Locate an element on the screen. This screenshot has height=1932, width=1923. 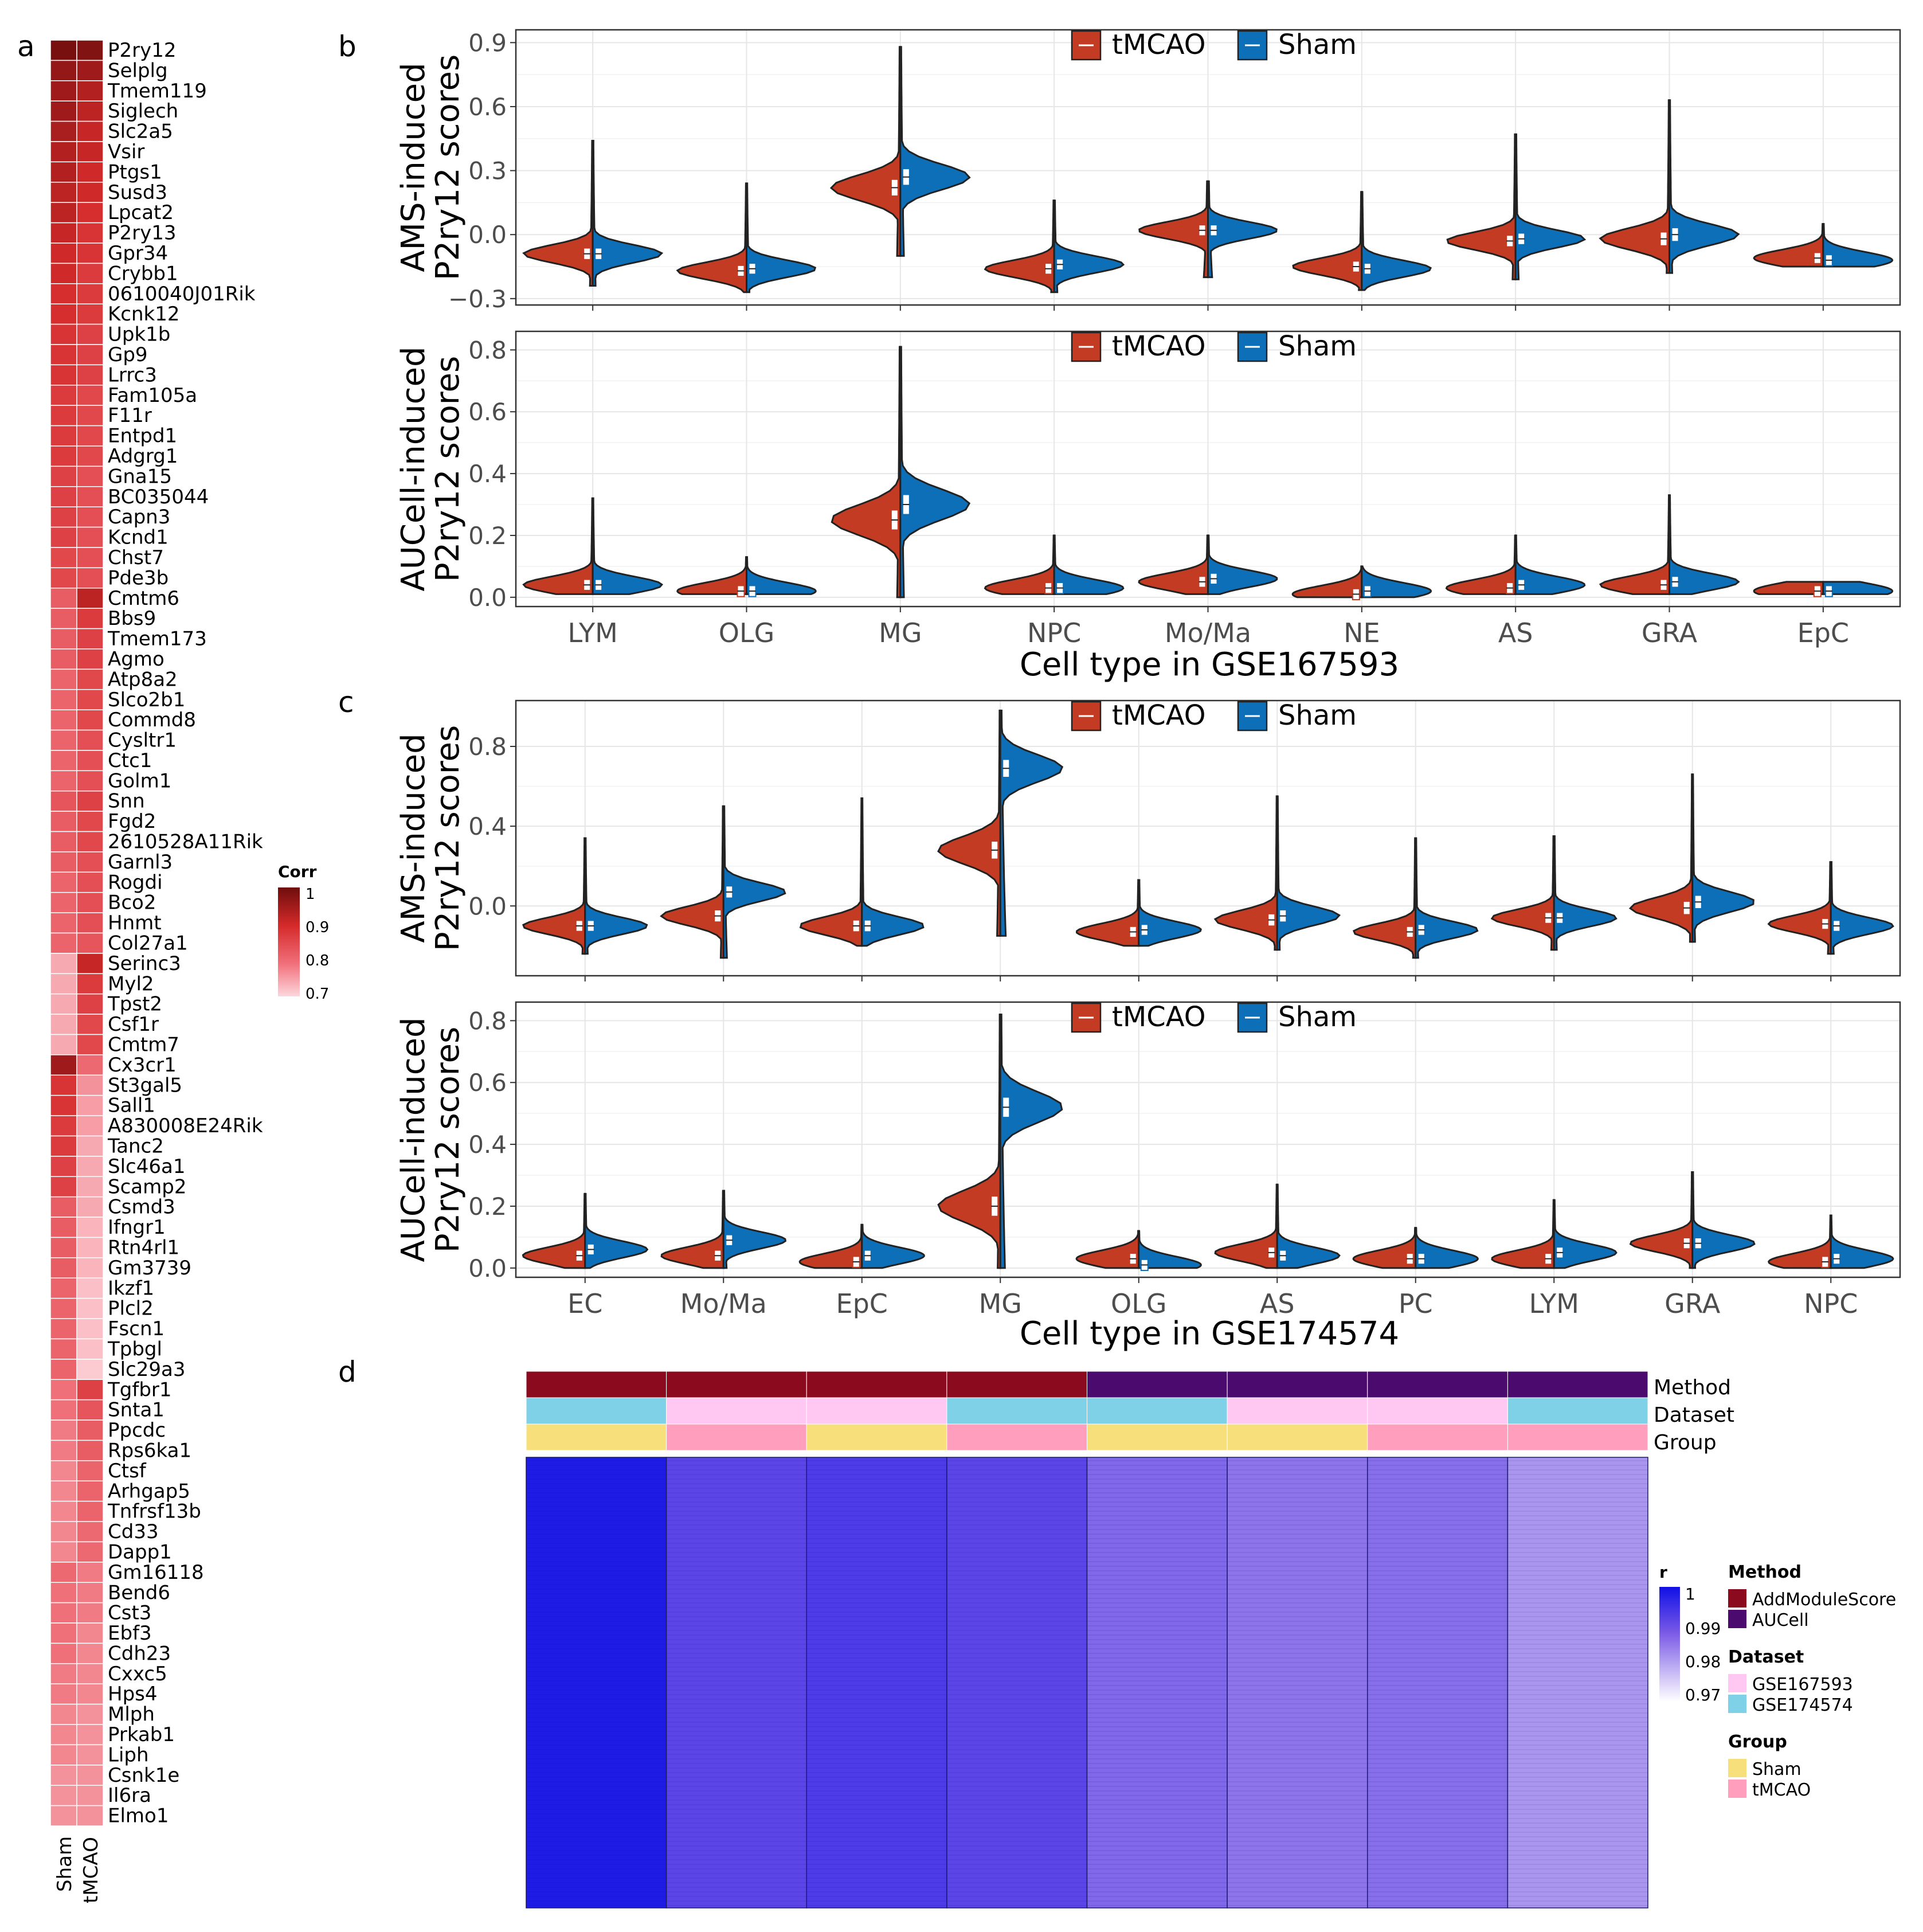
legend-label-tmcao: tMCAO is located at coordinates (1159, 1017).